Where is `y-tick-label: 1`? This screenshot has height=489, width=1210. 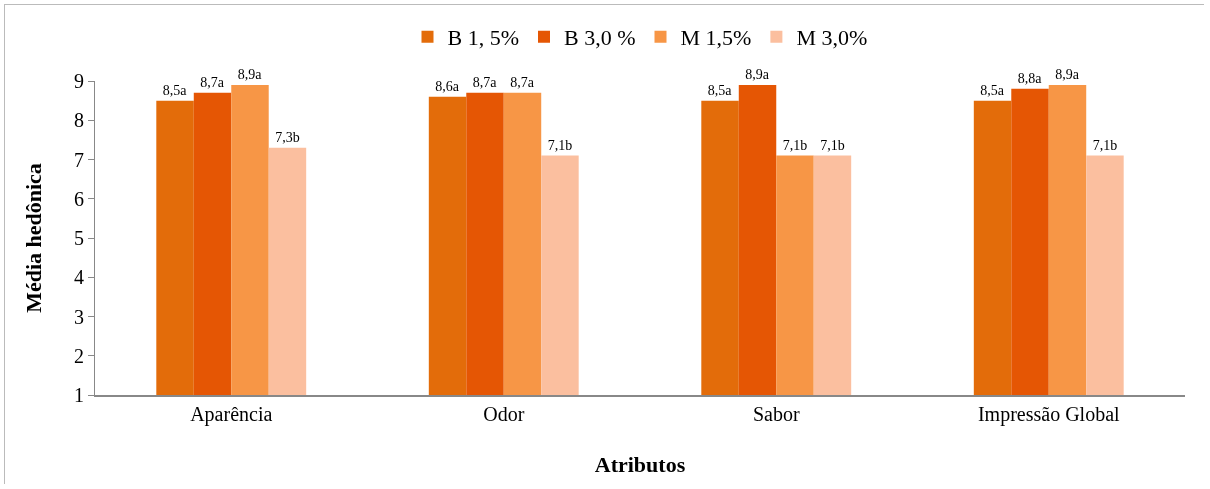 y-tick-label: 1 is located at coordinates (79, 395).